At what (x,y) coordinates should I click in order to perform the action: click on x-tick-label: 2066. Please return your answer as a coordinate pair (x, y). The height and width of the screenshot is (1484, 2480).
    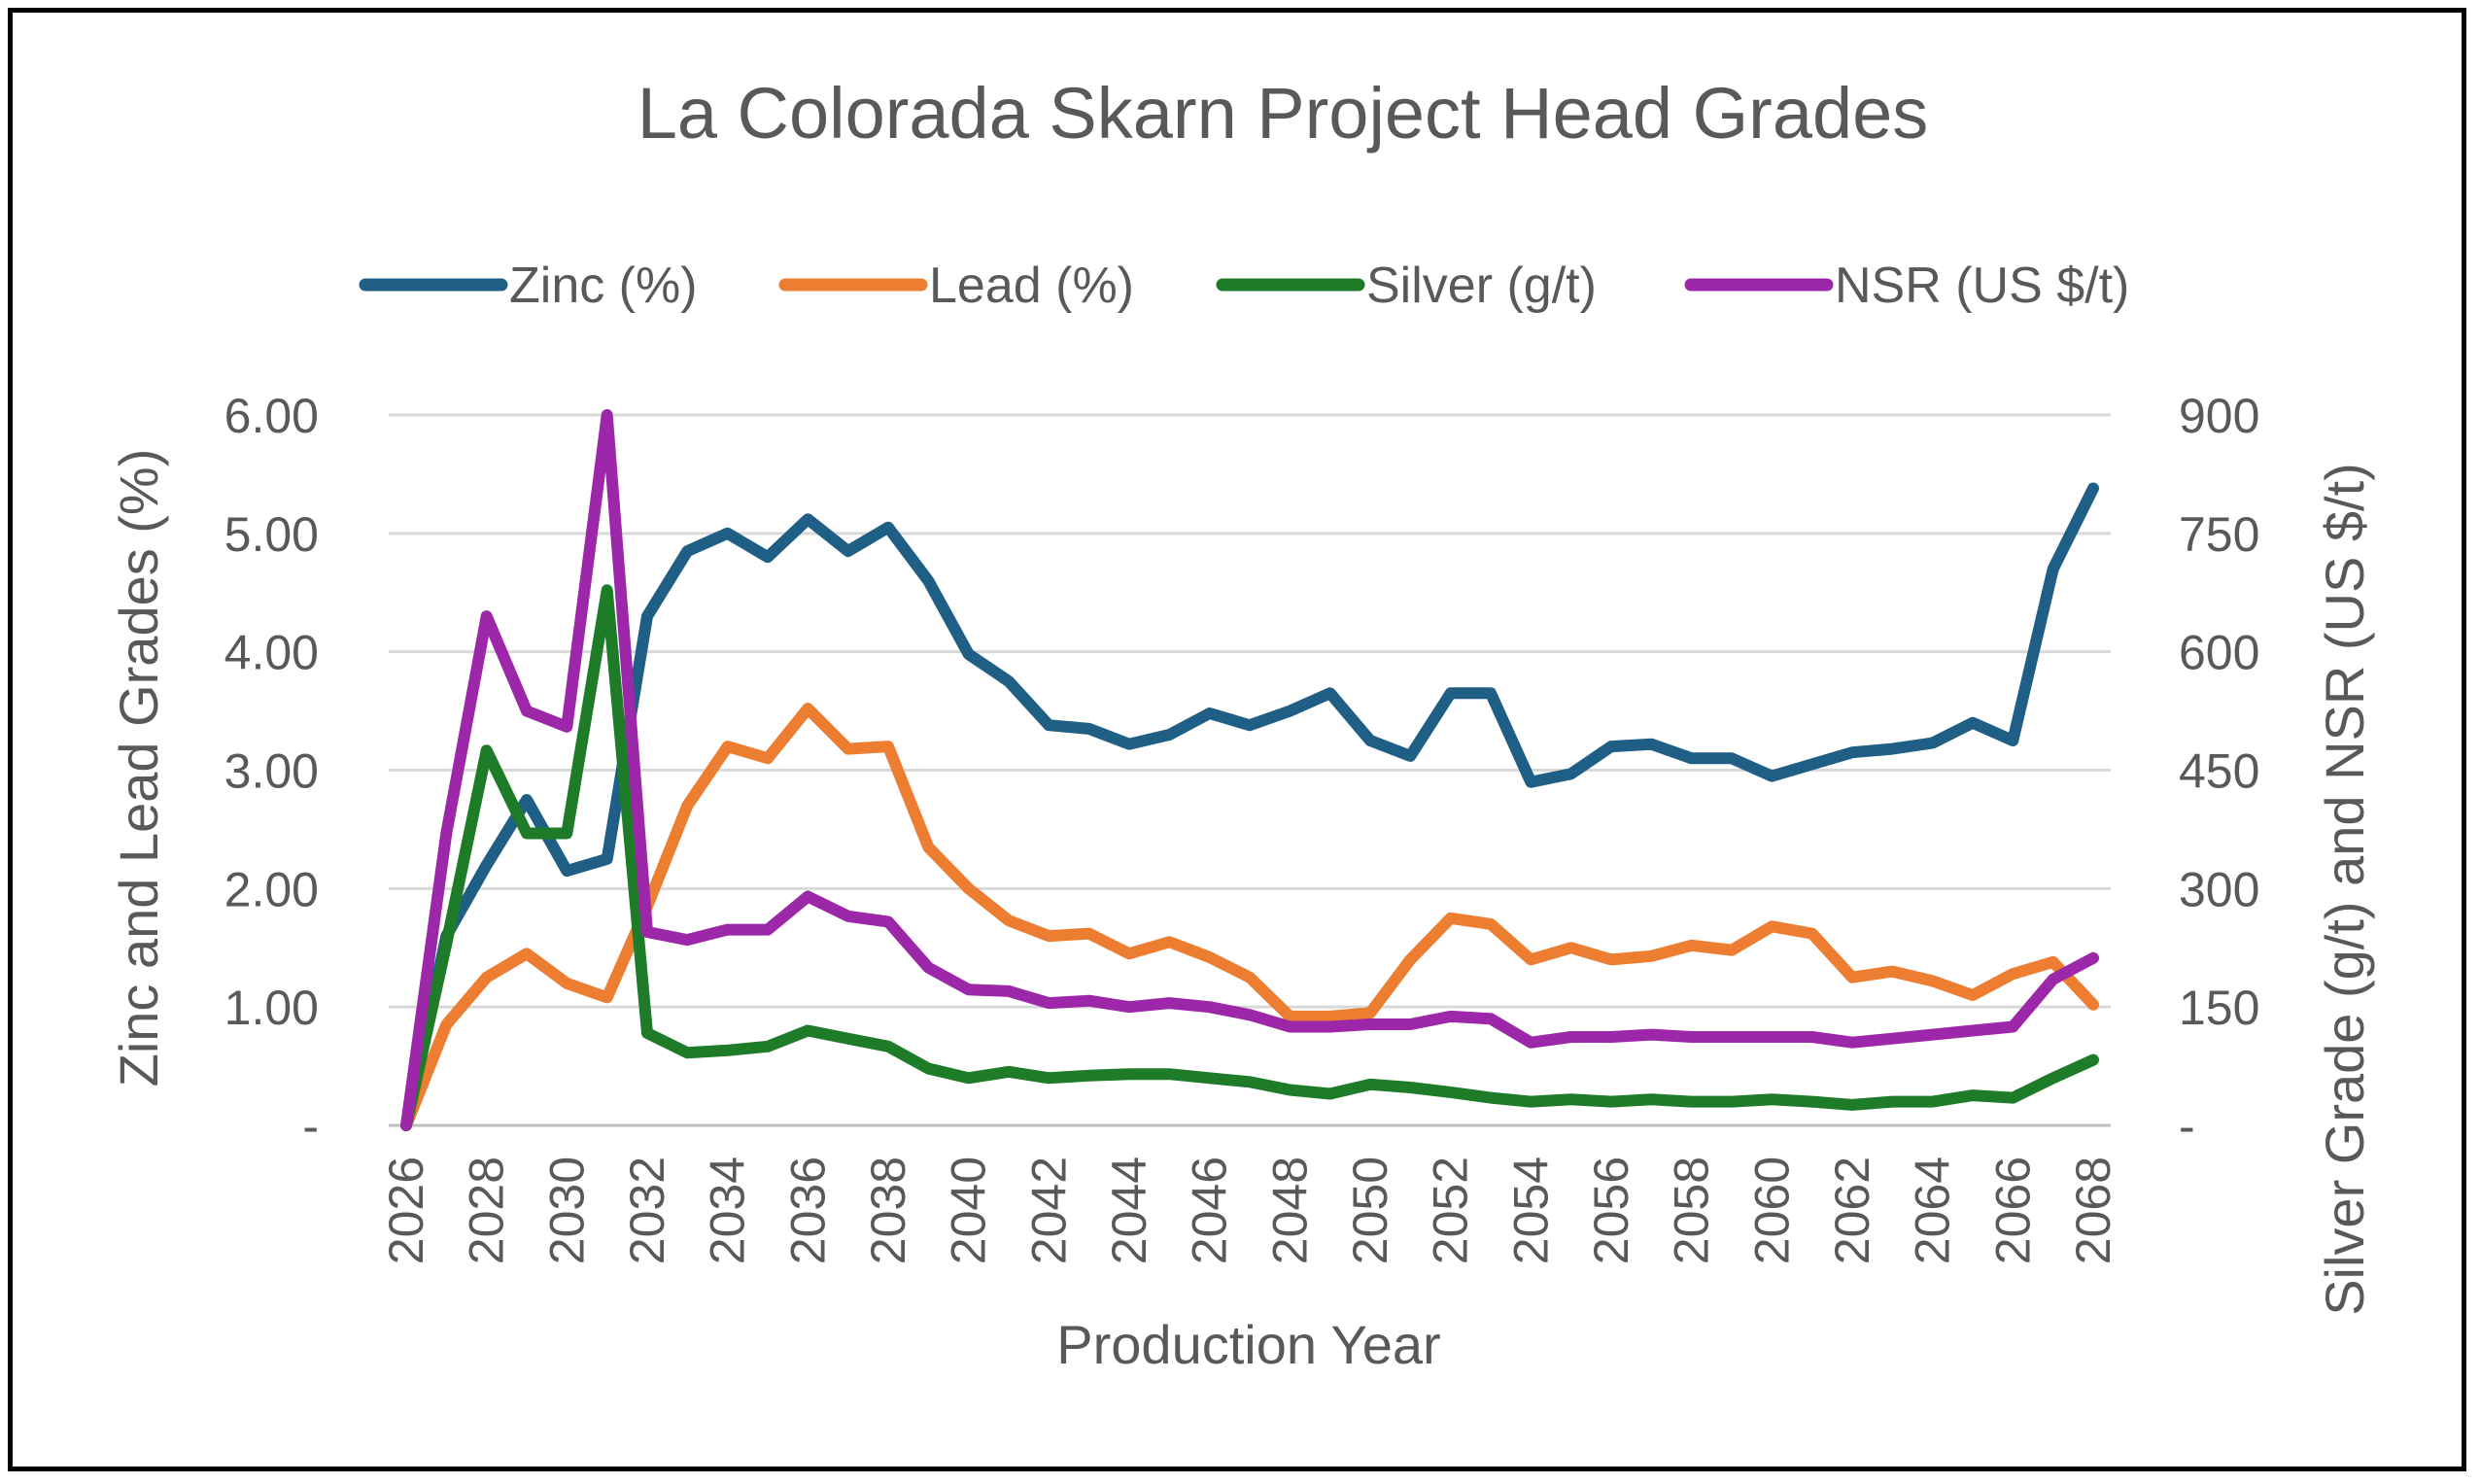
    Looking at the image, I should click on (2012, 1210).